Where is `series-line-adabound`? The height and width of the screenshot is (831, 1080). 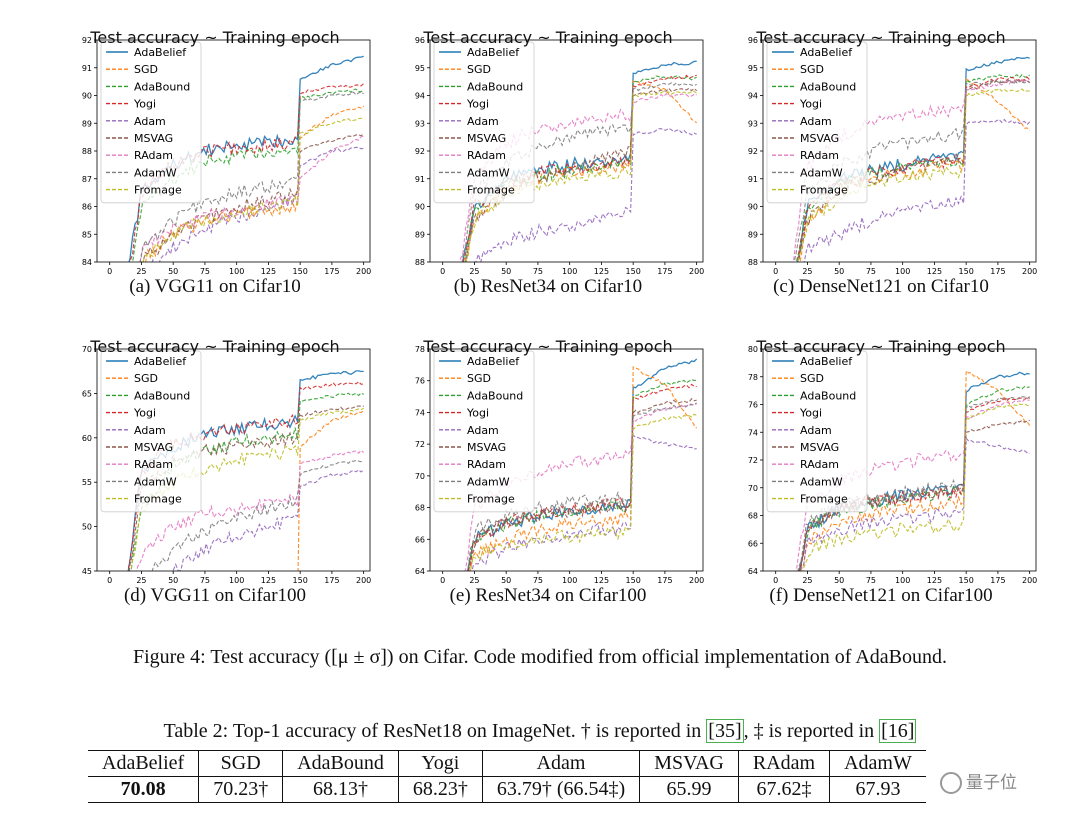
series-line-adabound is located at coordinates (914, 478).